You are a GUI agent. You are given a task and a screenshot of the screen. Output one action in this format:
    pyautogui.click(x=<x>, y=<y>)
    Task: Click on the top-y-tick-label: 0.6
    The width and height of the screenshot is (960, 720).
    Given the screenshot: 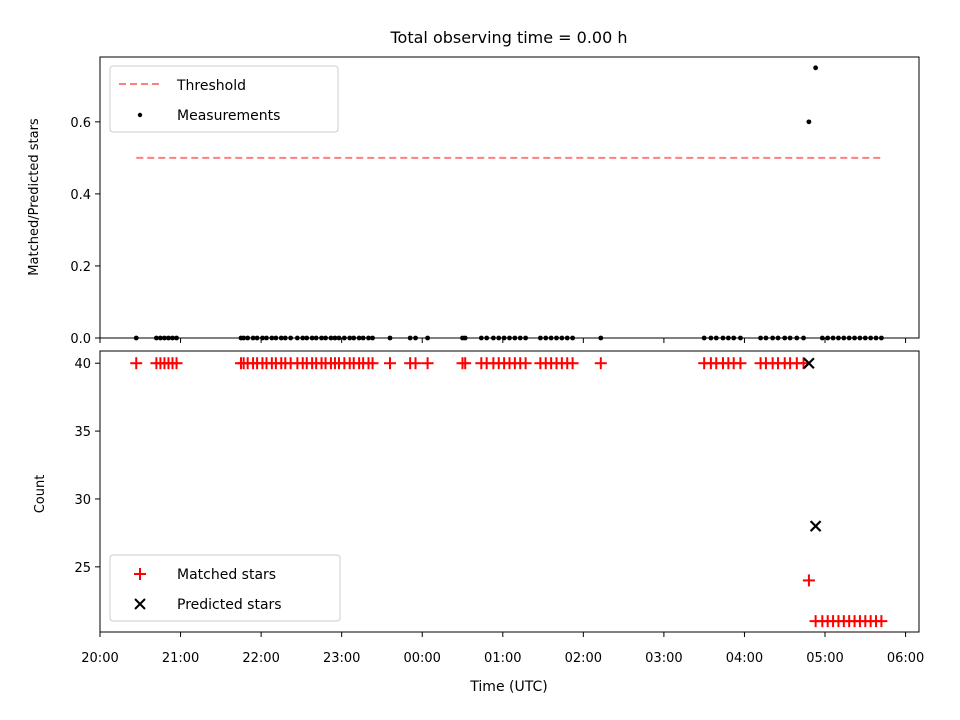 What is the action you would take?
    pyautogui.click(x=80, y=123)
    